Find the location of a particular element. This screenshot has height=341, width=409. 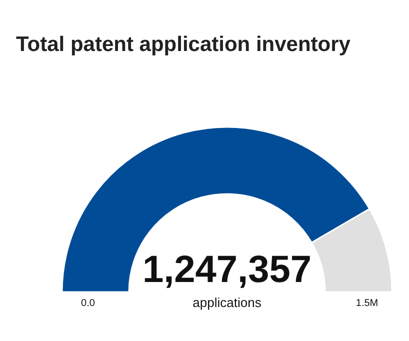

text: 0.0 is located at coordinates (88, 303).